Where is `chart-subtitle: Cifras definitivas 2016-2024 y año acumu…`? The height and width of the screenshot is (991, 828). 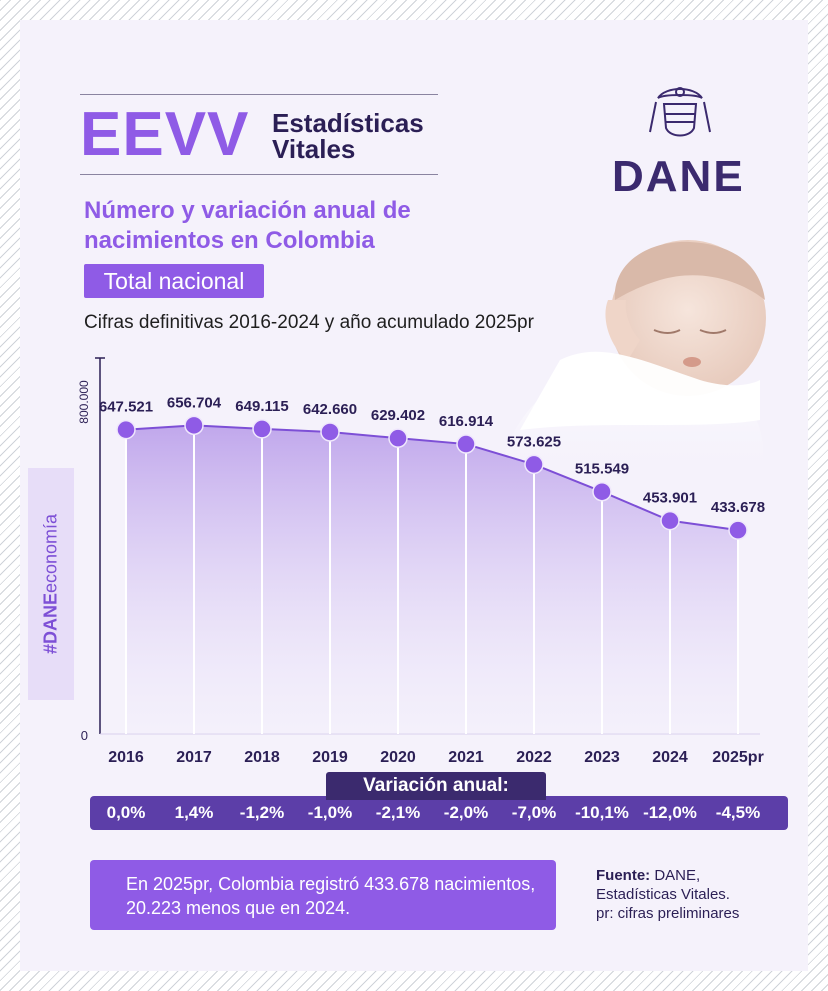
chart-subtitle: Cifras definitivas 2016-2024 y año acumu… is located at coordinates (309, 322).